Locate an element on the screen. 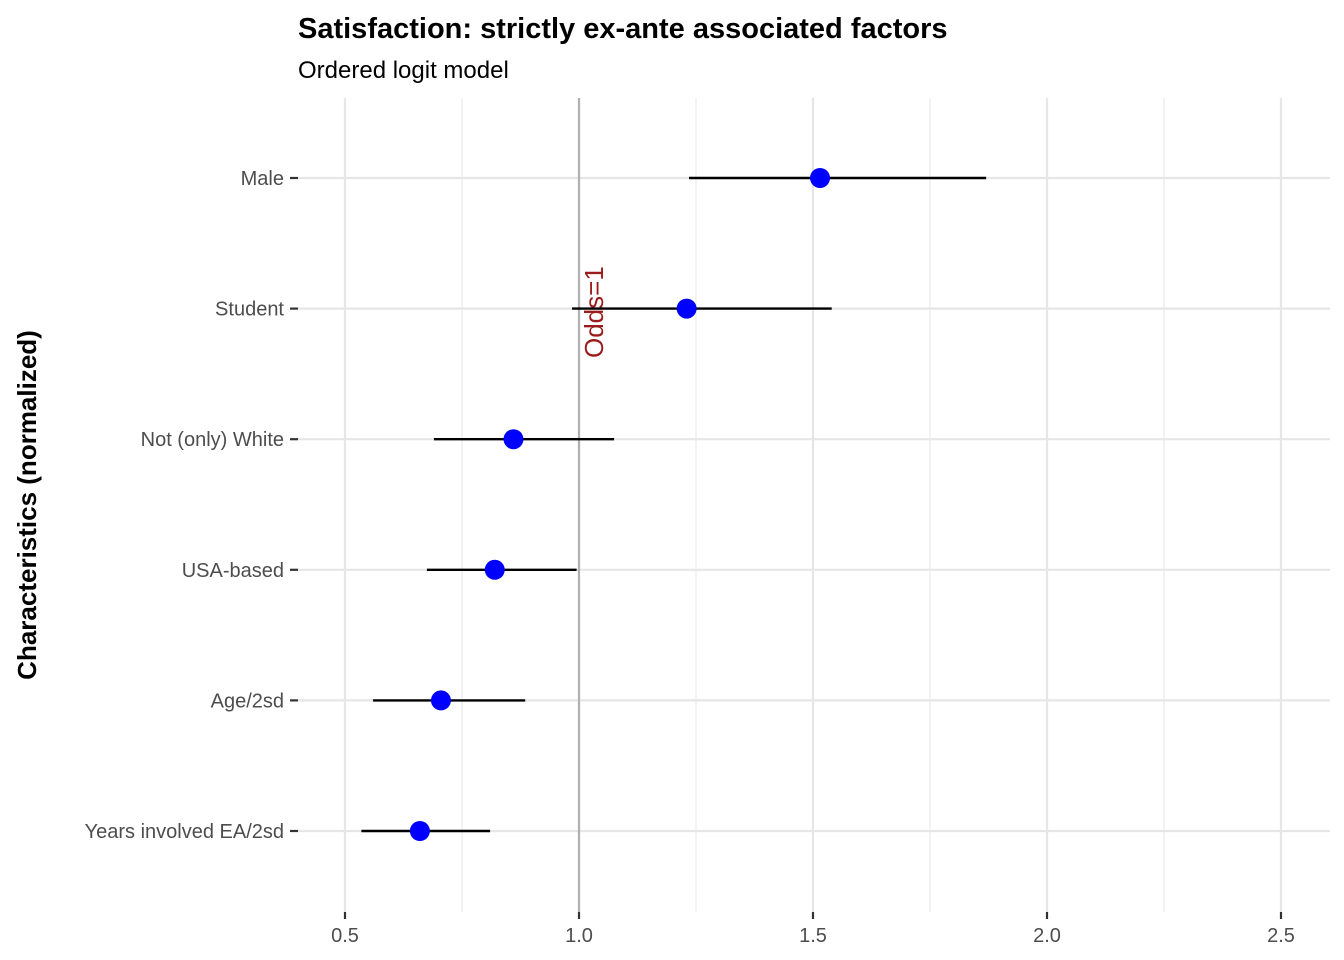  y-tick-label: Age/2sd is located at coordinates (247, 701).